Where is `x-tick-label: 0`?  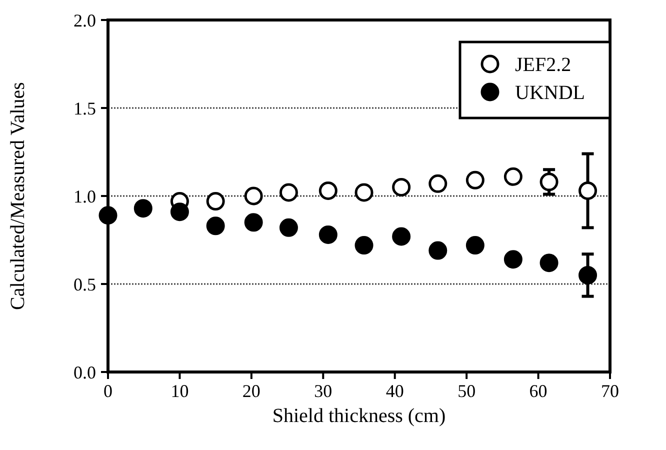 x-tick-label: 0 is located at coordinates (108, 391).